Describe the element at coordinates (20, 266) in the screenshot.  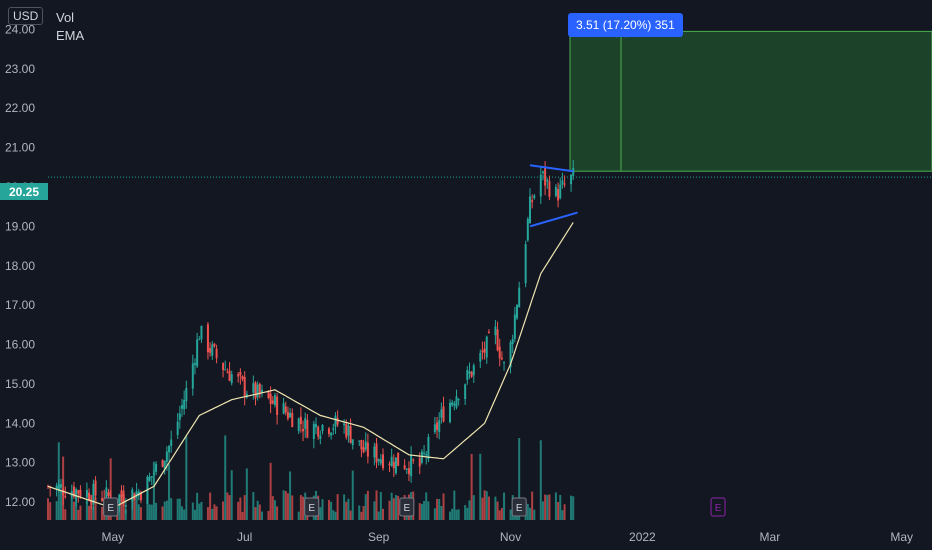
I see `price-tick-label: 18.00` at that location.